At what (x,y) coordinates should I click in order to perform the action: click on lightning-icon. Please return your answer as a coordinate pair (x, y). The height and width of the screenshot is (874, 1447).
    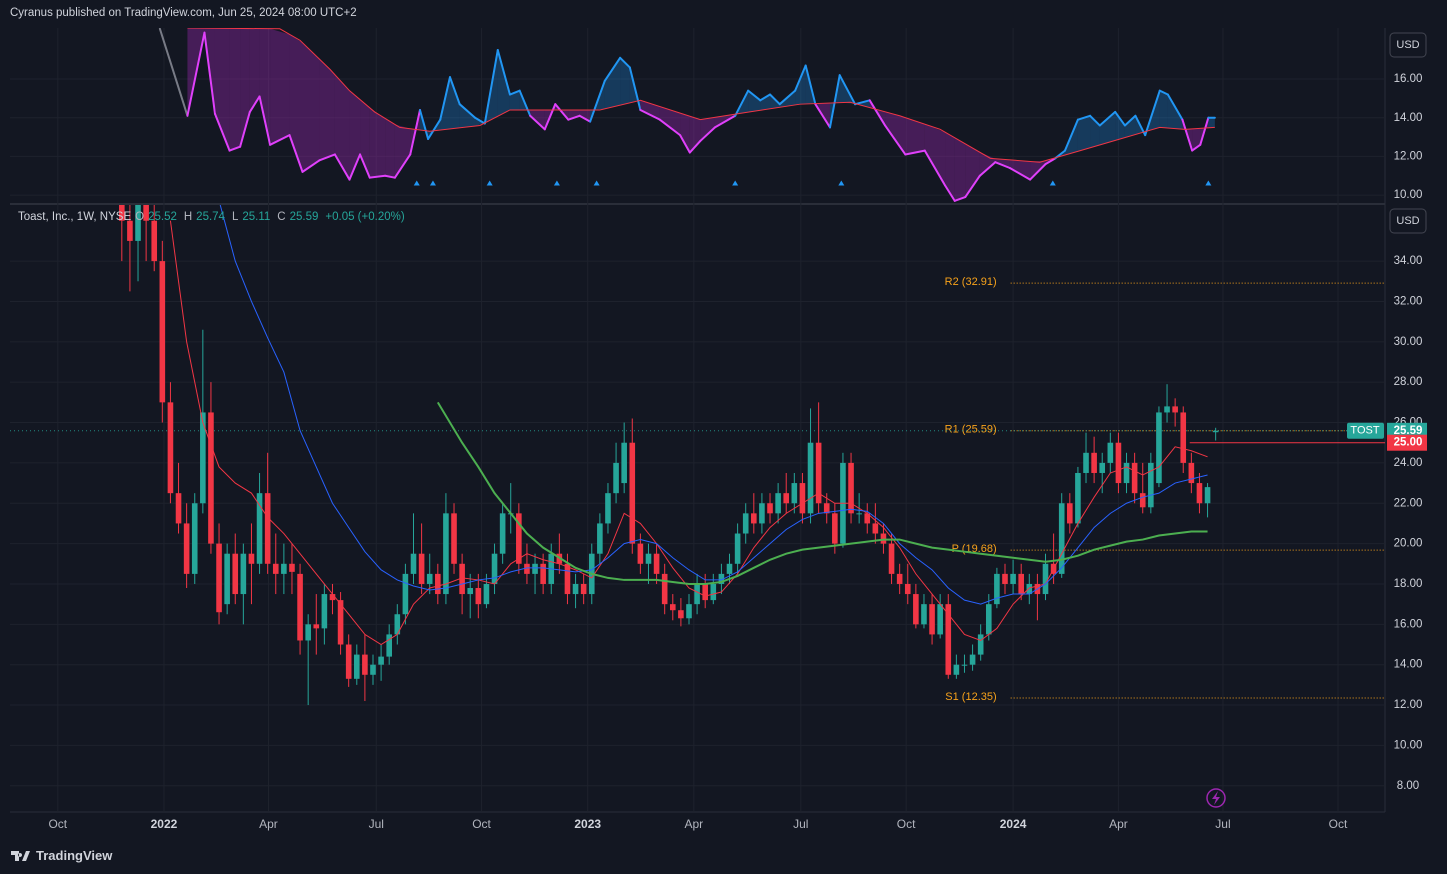
    Looking at the image, I should click on (1216, 798).